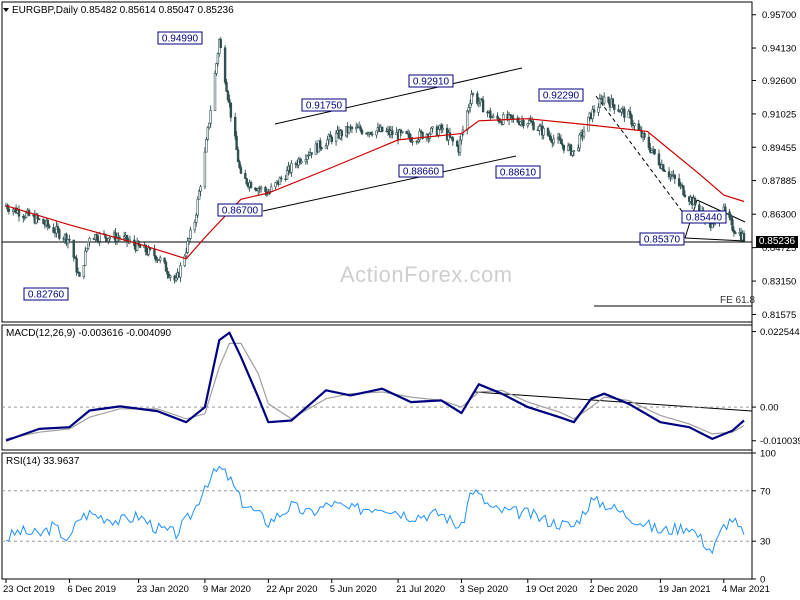  I want to click on rsi-line, so click(375, 510).